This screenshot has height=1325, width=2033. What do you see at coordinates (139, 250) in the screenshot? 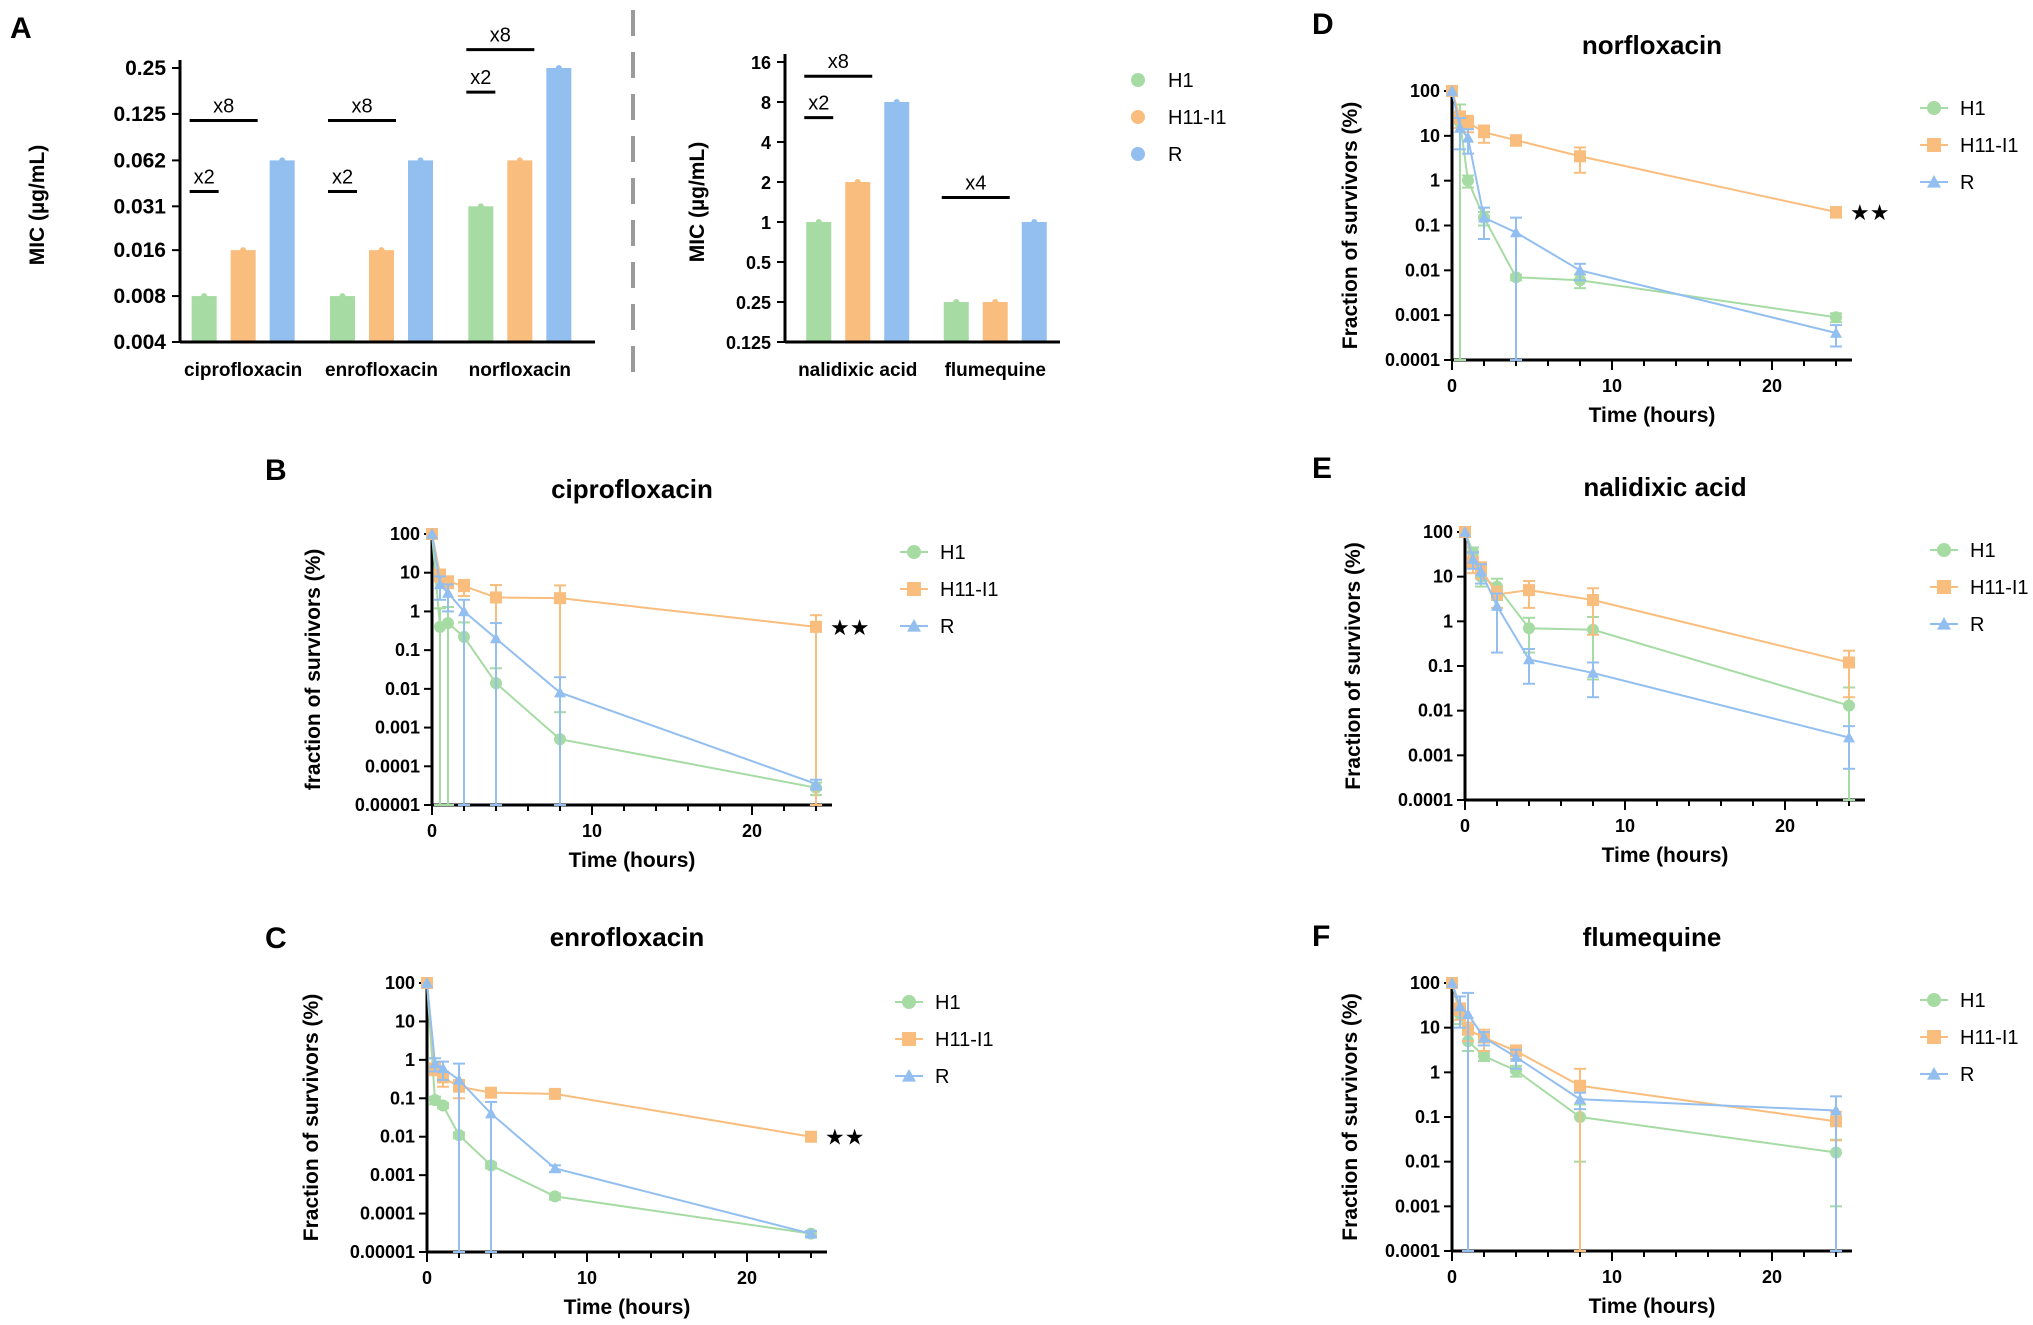
I see `y-tick-label: 0.016` at bounding box center [139, 250].